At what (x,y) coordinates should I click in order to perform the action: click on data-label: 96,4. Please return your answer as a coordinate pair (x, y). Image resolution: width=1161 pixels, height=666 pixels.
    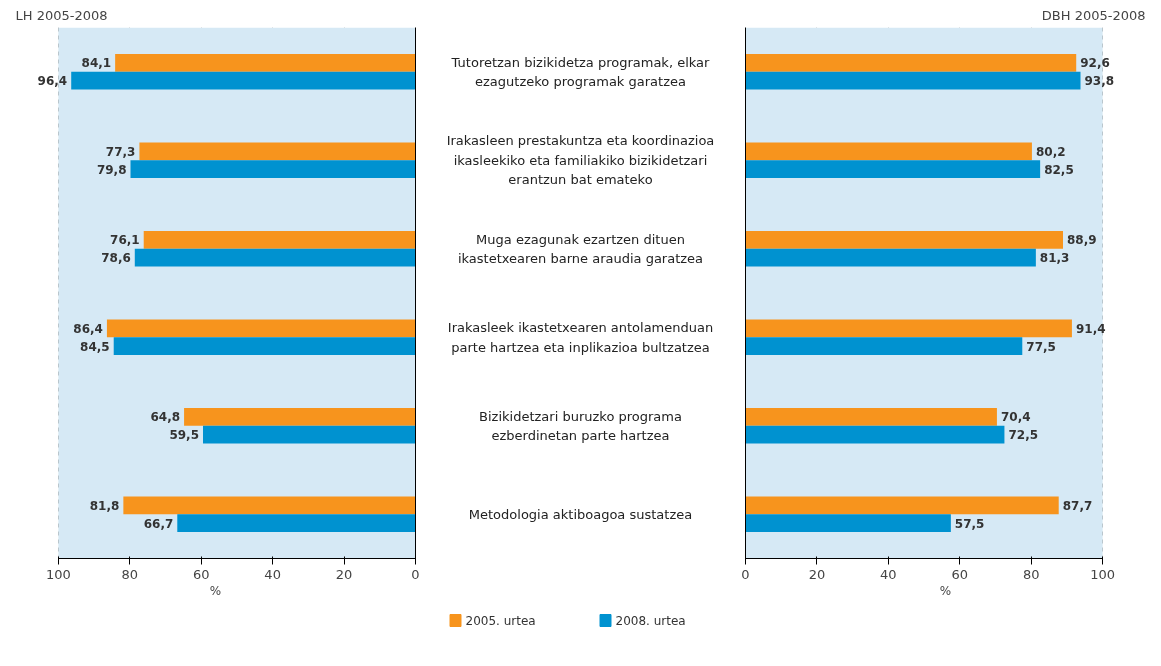
    Looking at the image, I should click on (52, 81).